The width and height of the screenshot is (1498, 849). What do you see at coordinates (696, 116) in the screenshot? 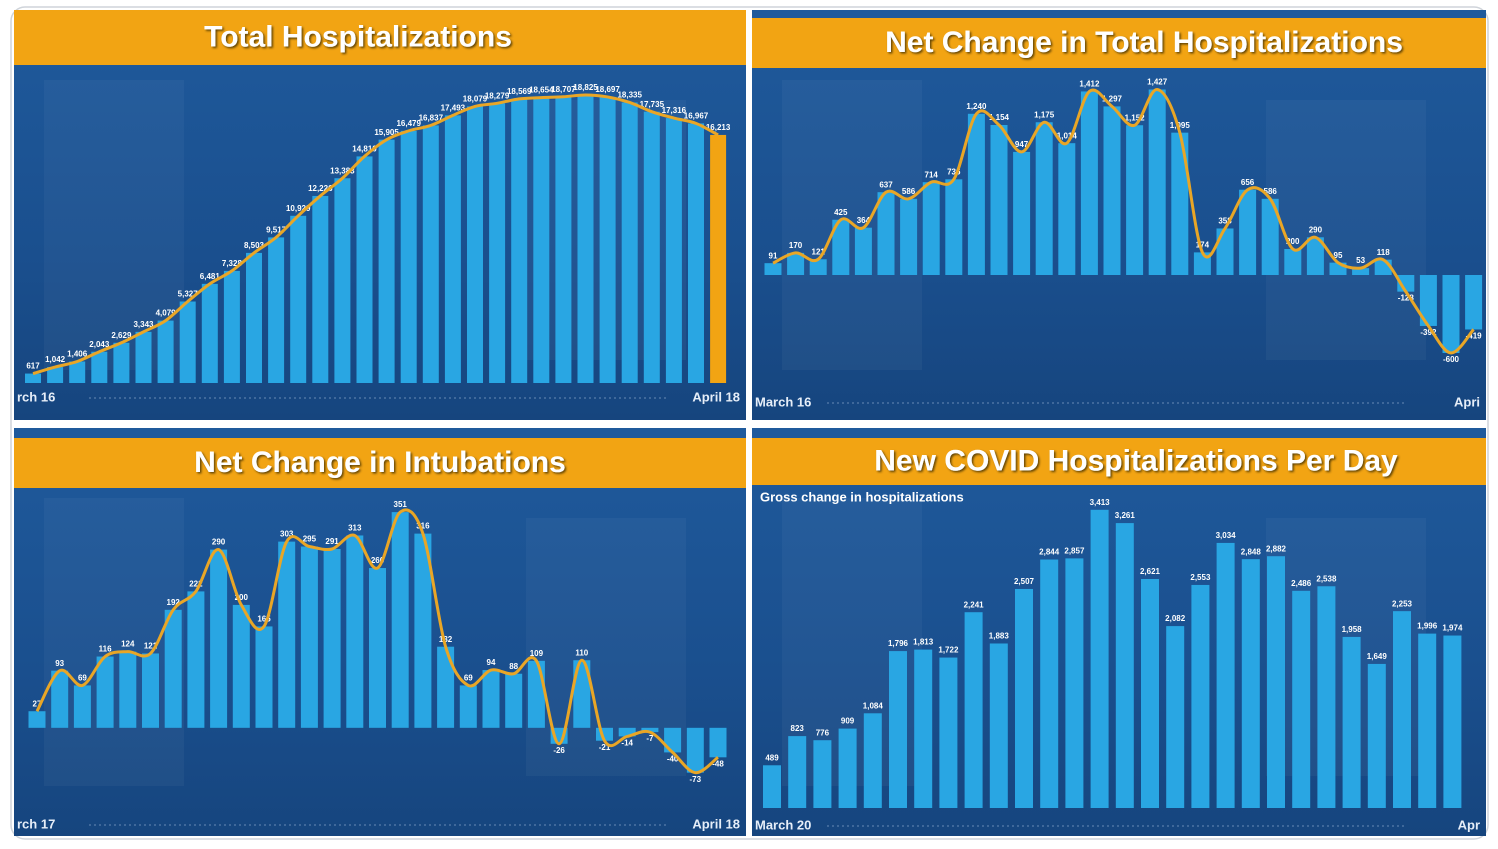
I see `value-label: 16,967` at bounding box center [696, 116].